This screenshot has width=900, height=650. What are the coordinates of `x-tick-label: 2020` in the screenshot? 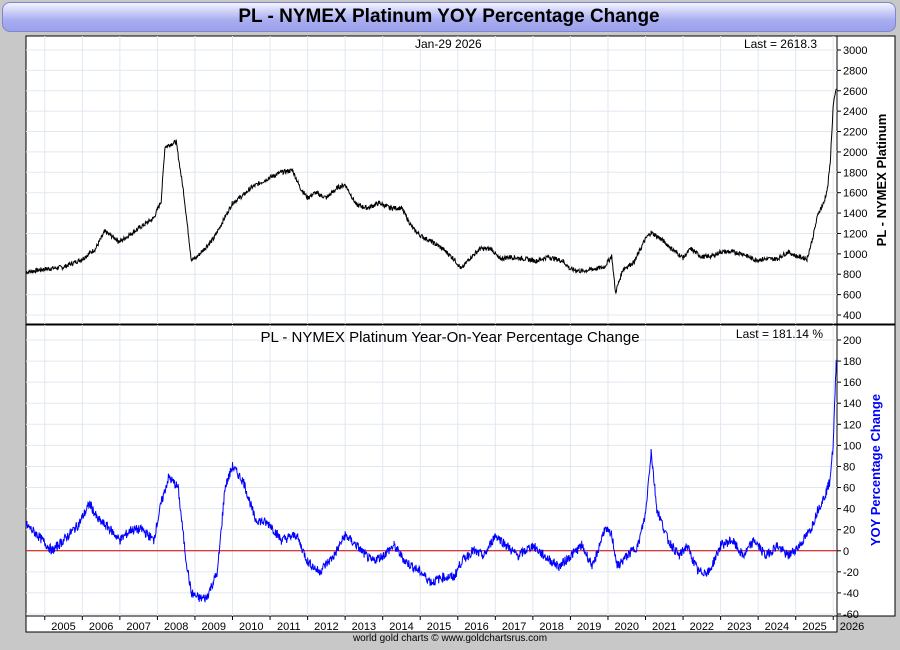 It's located at (626, 627).